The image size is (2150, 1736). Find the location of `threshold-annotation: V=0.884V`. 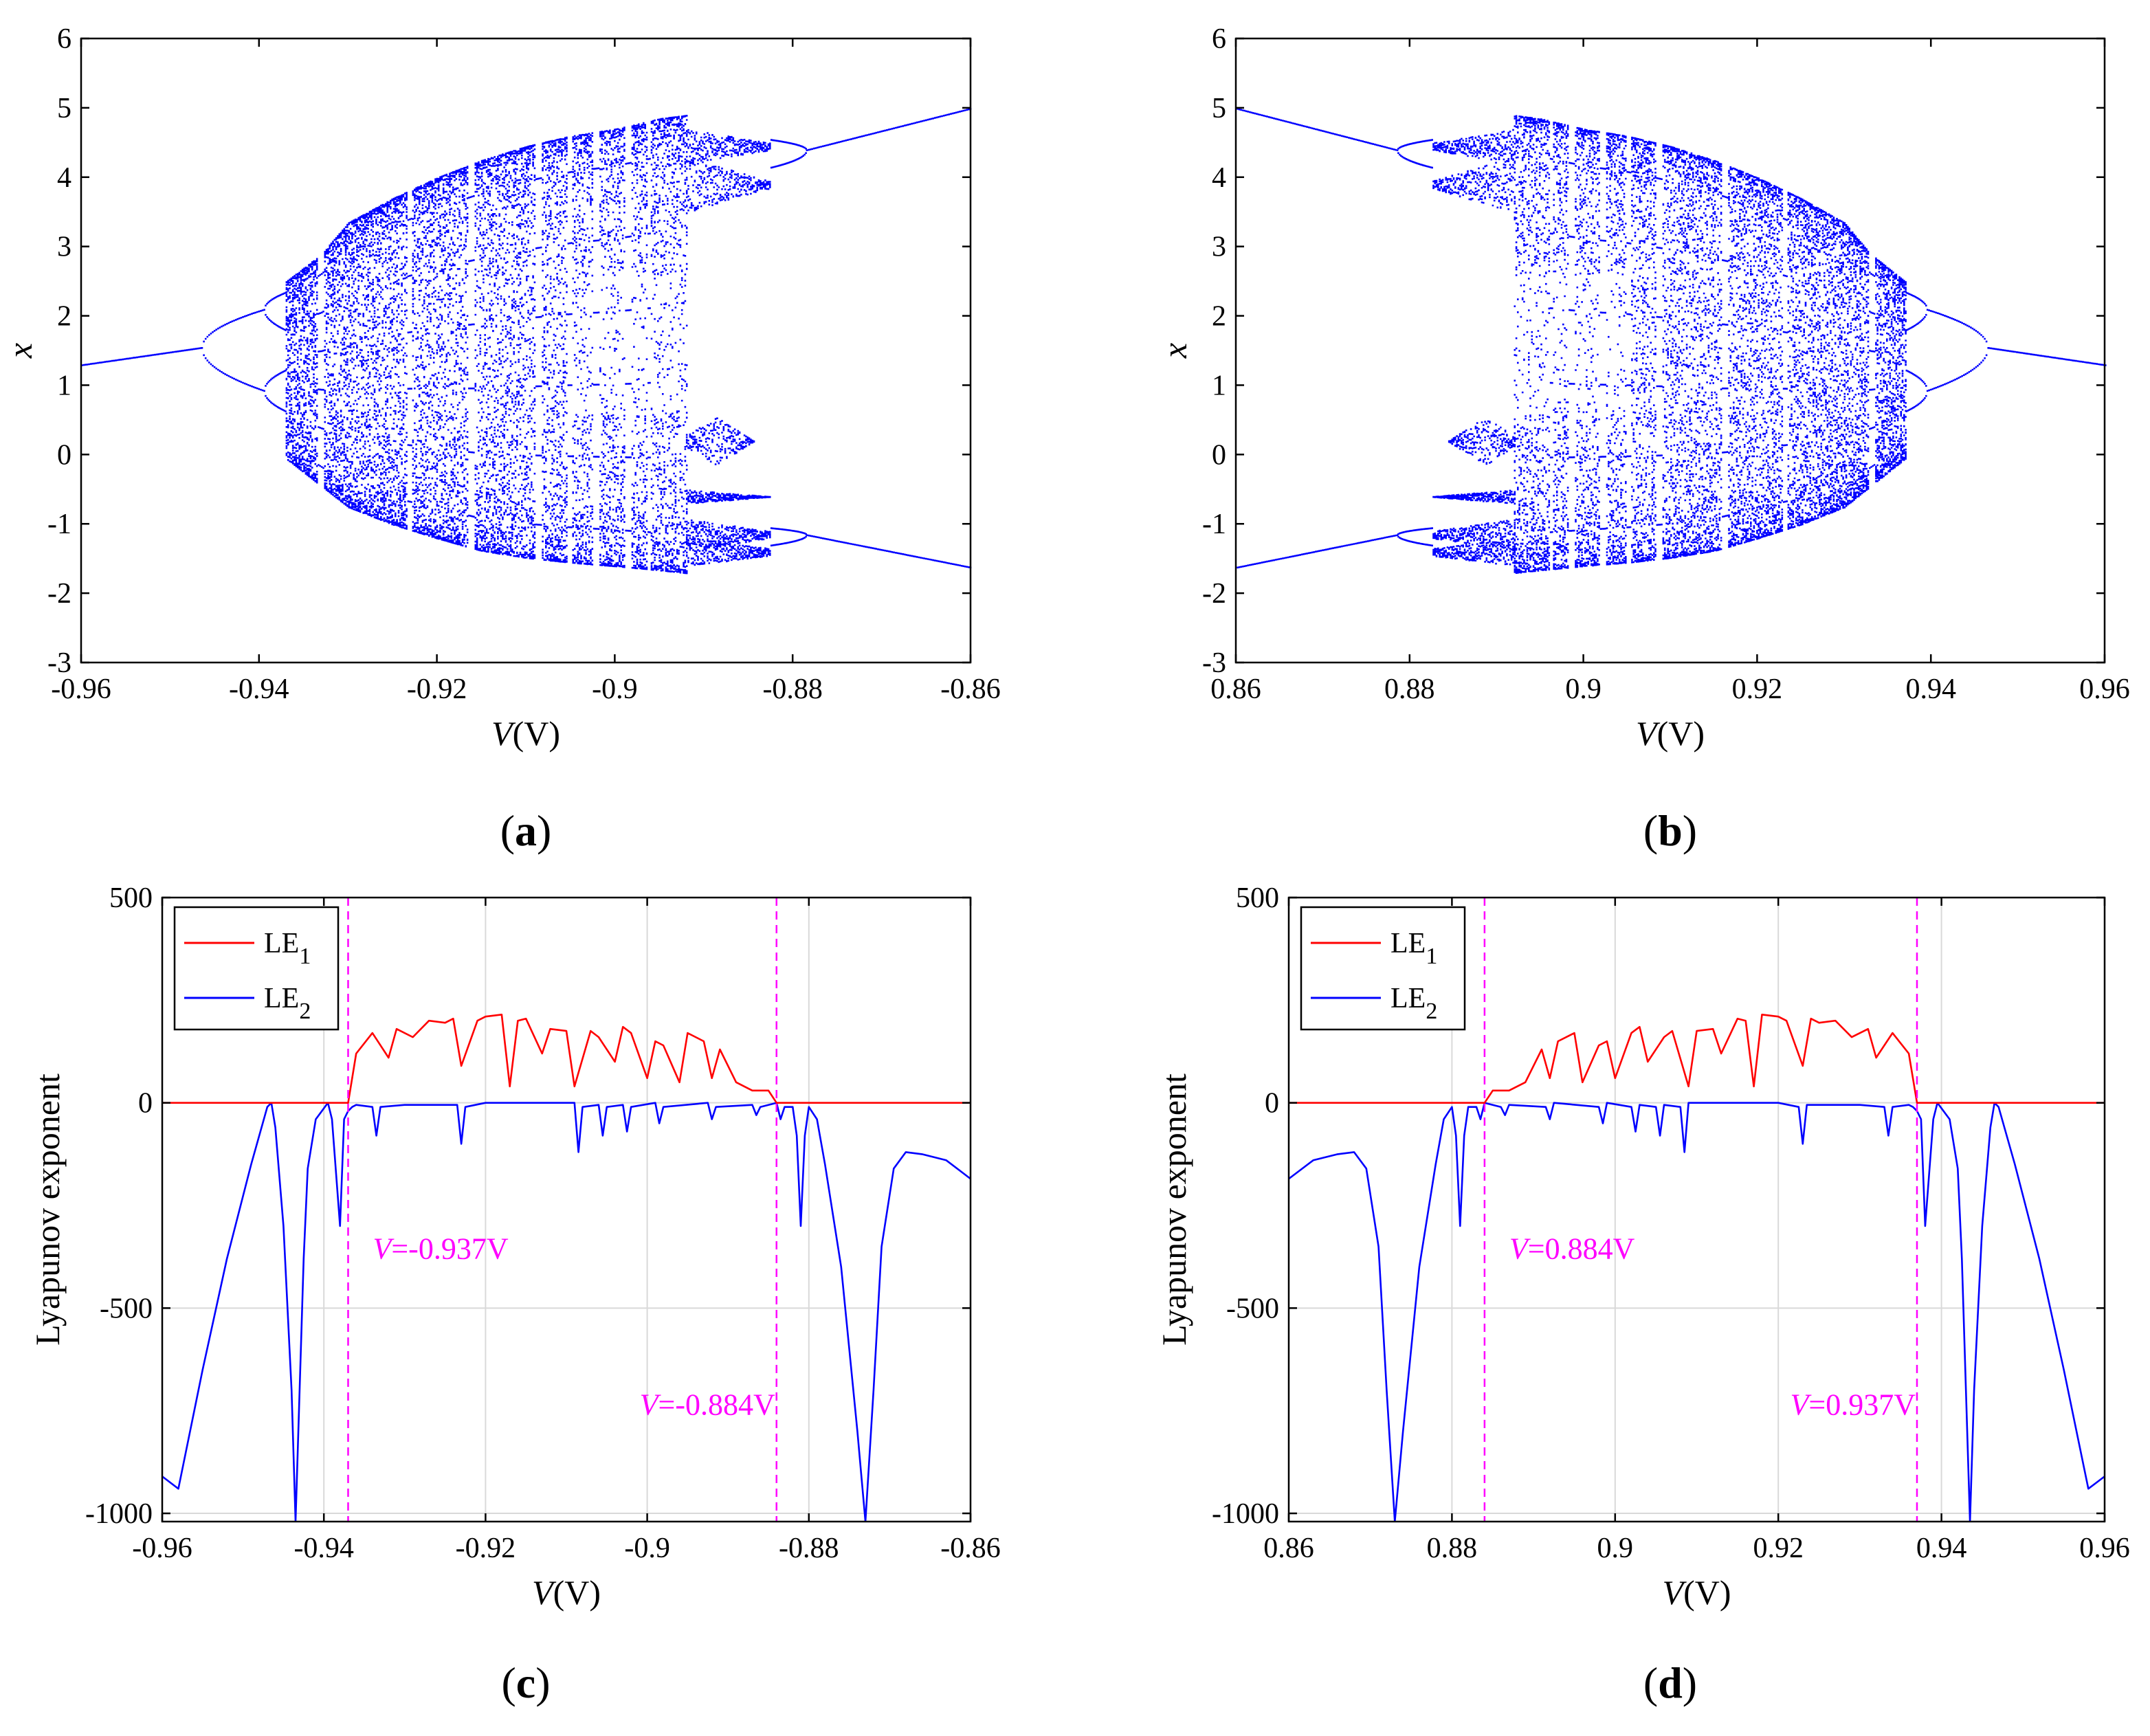

threshold-annotation: V=0.884V is located at coordinates (1572, 1249).